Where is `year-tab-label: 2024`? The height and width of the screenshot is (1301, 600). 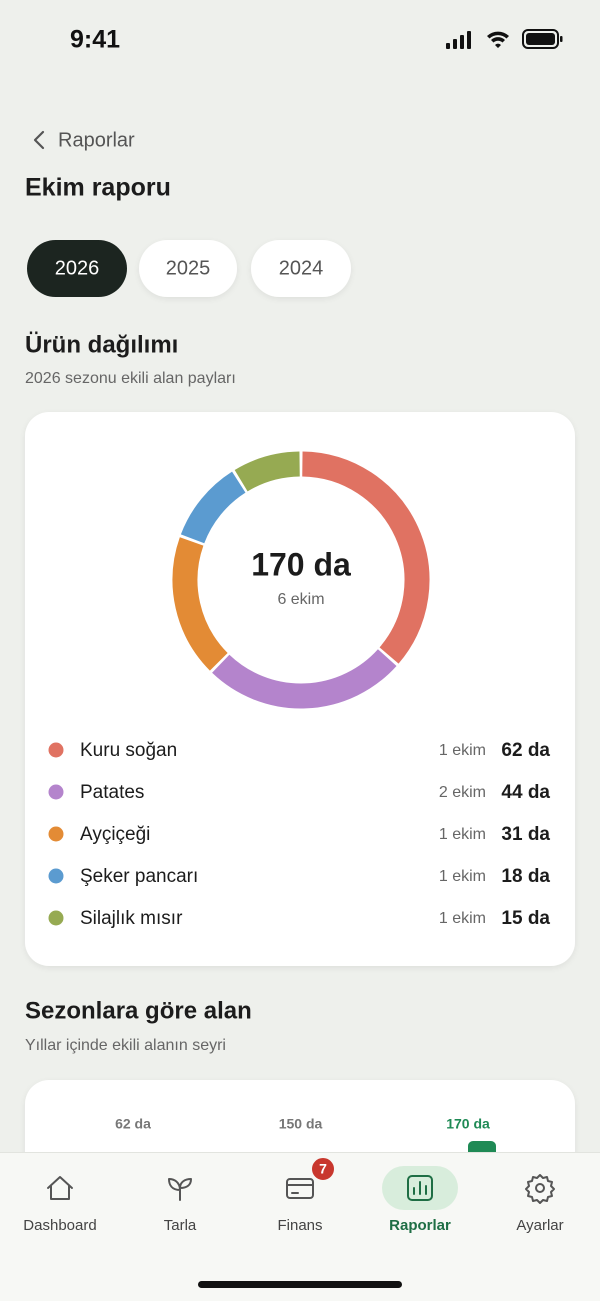
year-tab-label: 2024 is located at coordinates (301, 268).